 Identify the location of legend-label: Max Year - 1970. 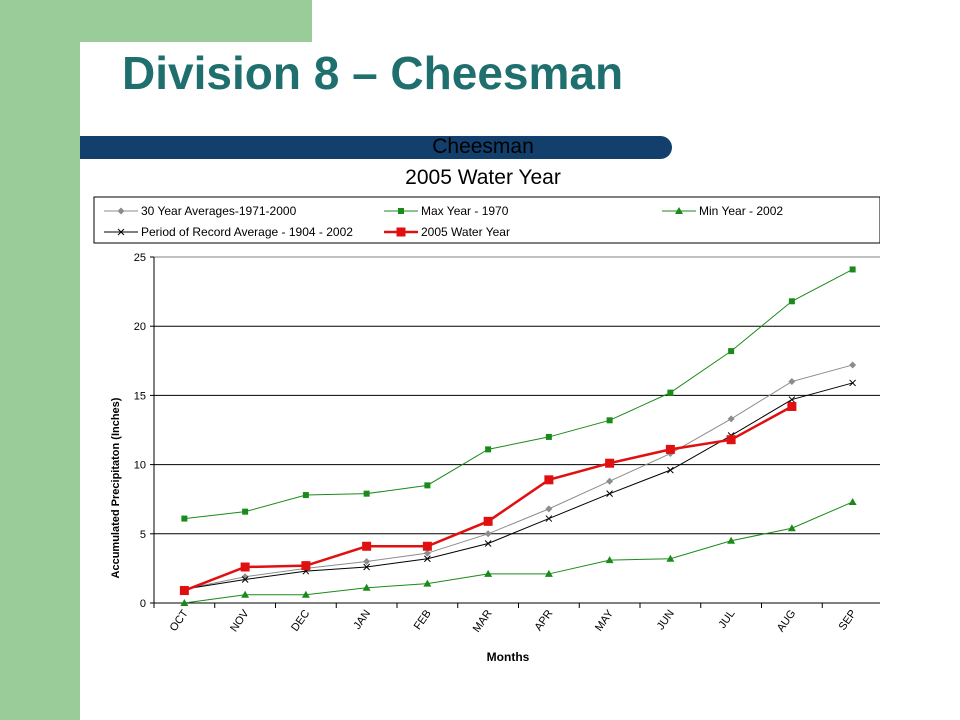
(465, 211).